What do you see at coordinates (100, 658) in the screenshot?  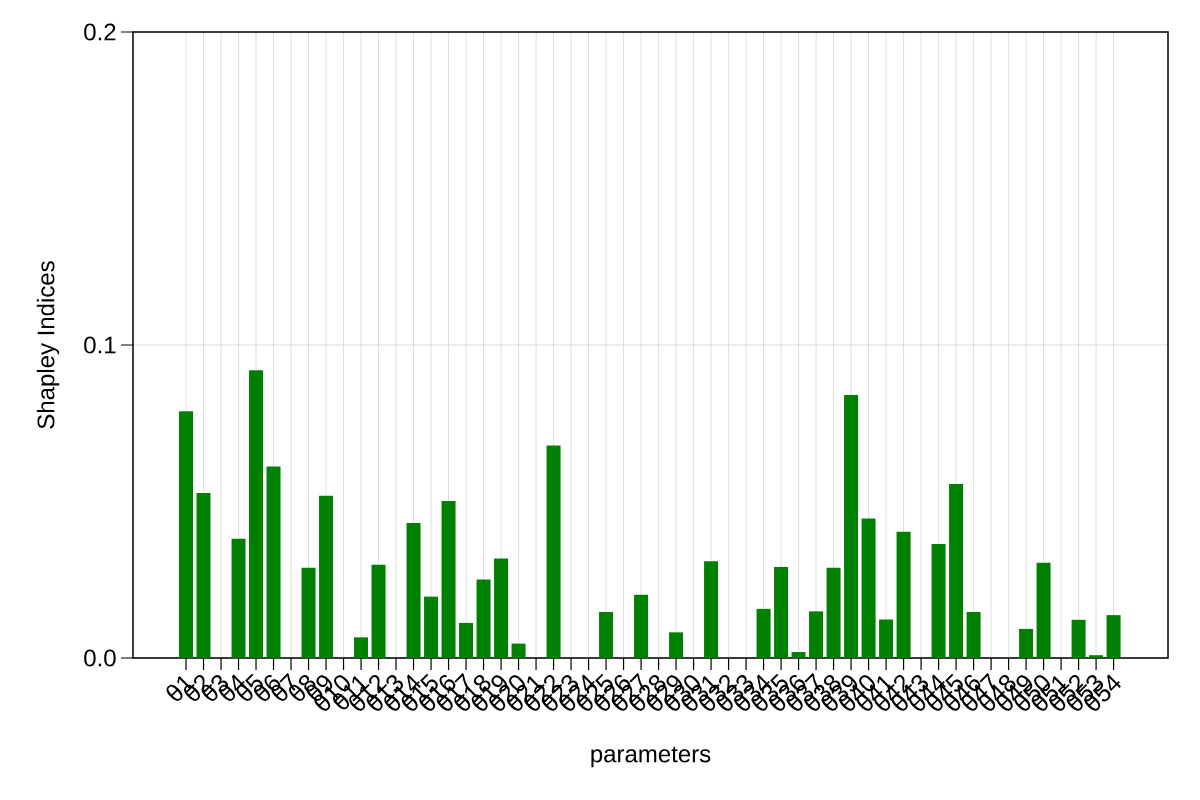 I see `y-tick-label: 0.0` at bounding box center [100, 658].